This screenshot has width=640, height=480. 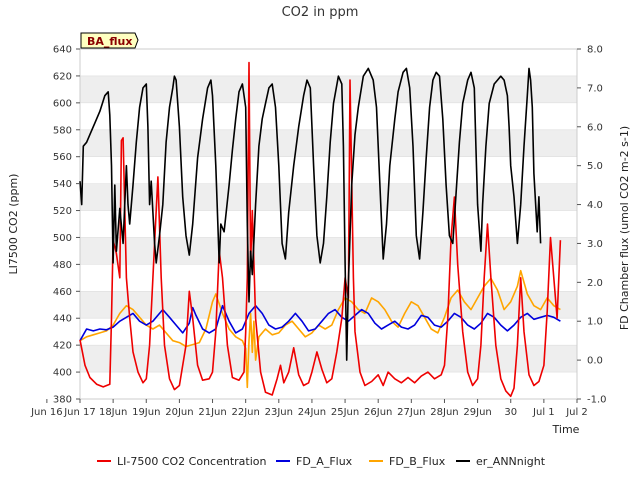 What do you see at coordinates (179, 412) in the screenshot?
I see `x-tick-label: 20Jun` at bounding box center [179, 412].